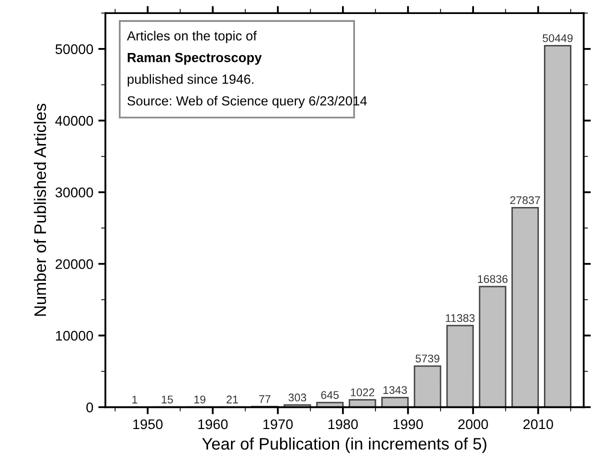 The width and height of the screenshot is (592, 468). I want to click on data-label: 1022, so click(362, 392).